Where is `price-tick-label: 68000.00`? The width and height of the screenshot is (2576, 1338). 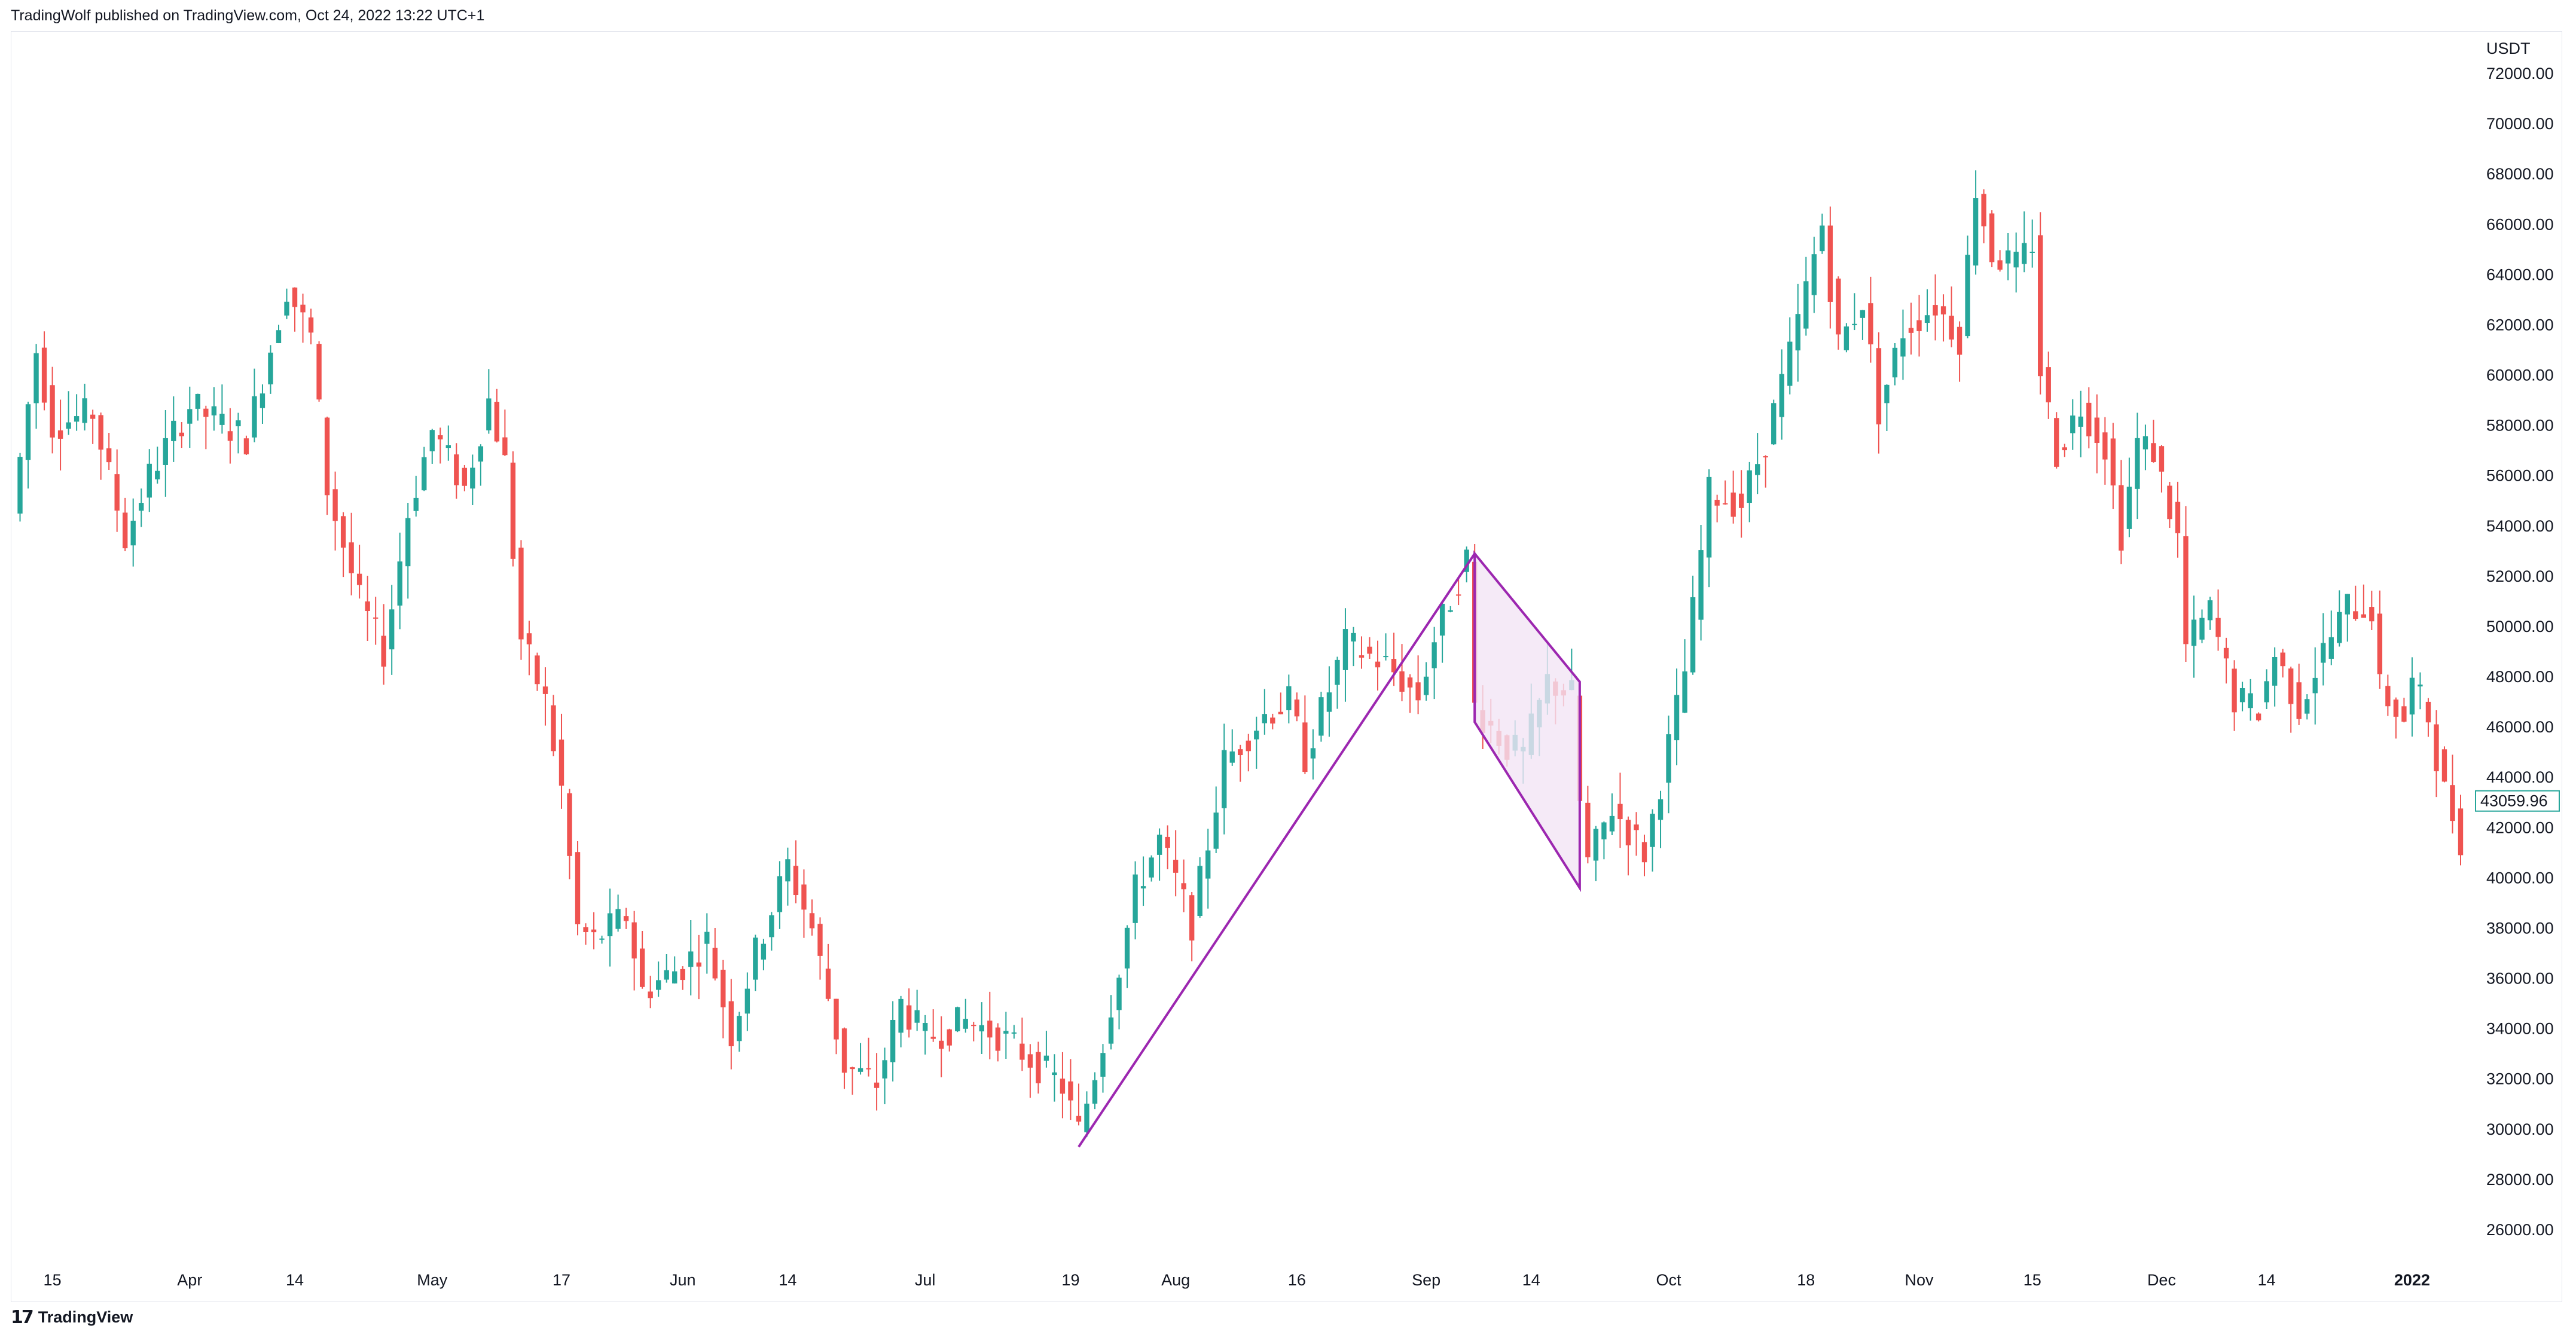
price-tick-label: 68000.00 is located at coordinates (2520, 174).